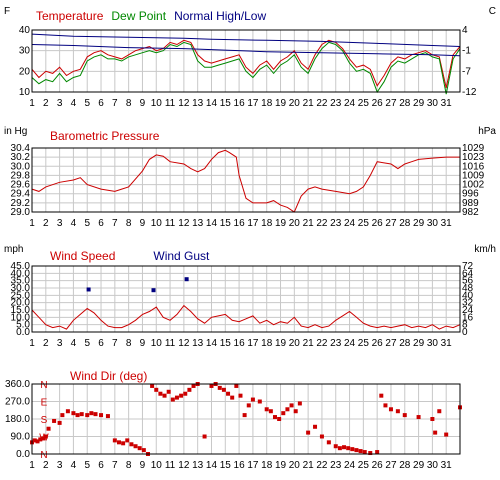 The image size is (500, 480). Describe the element at coordinates (21, 266) in the screenshot. I see `y-tick-label: 45.0` at that location.